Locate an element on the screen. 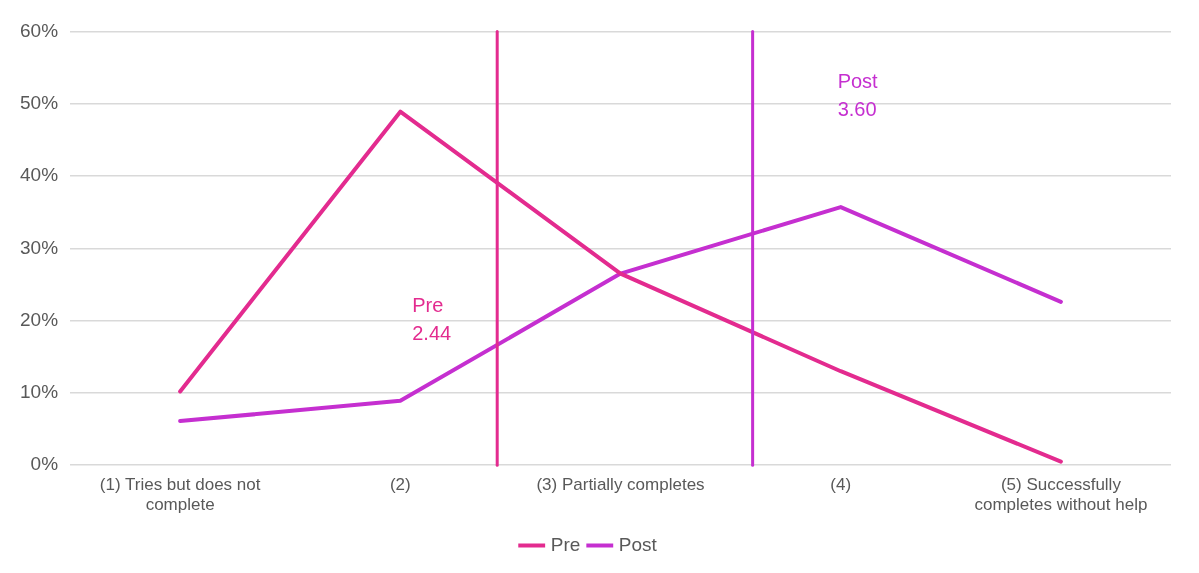 This screenshot has width=1199, height=573. legend-label: Post is located at coordinates (638, 544).